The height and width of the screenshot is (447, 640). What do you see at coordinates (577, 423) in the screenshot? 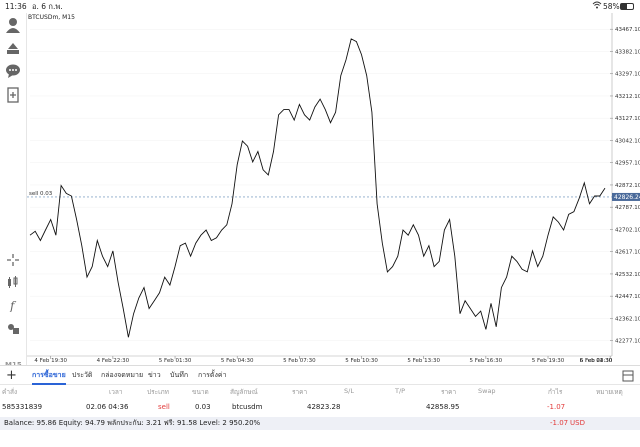
I see `account-currency: USD` at bounding box center [577, 423].